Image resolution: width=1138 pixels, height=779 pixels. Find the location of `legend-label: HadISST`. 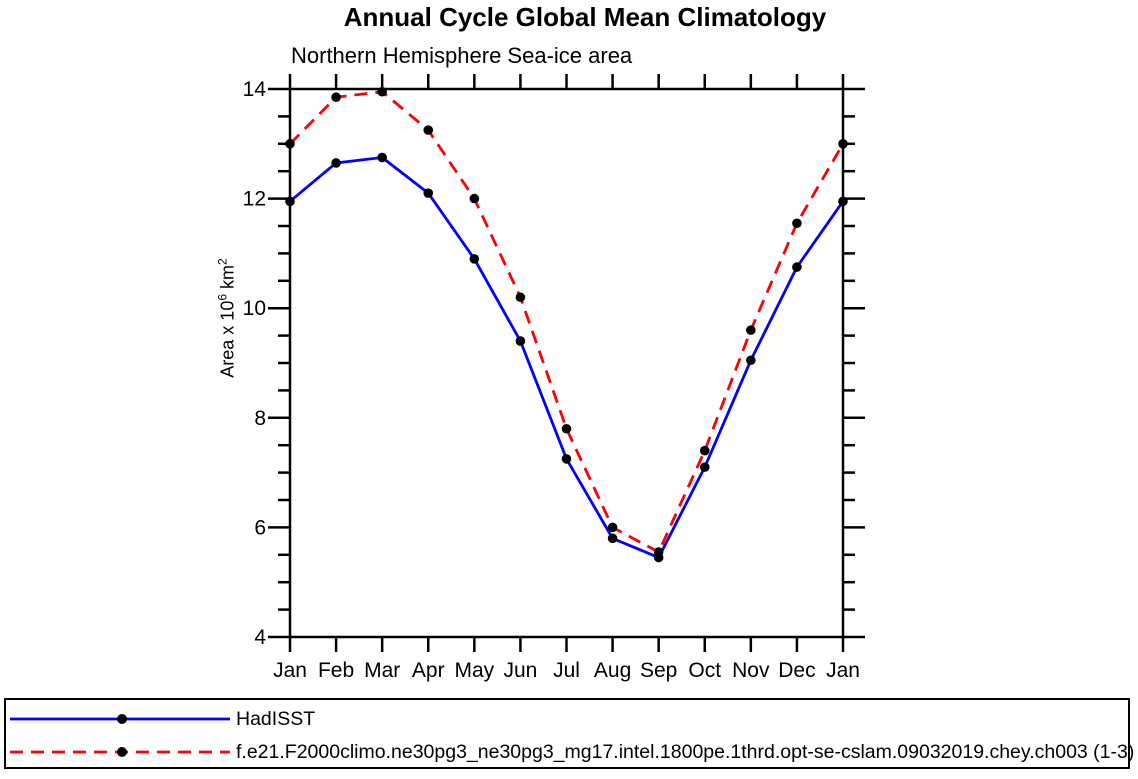

legend-label: HadISST is located at coordinates (276, 718).